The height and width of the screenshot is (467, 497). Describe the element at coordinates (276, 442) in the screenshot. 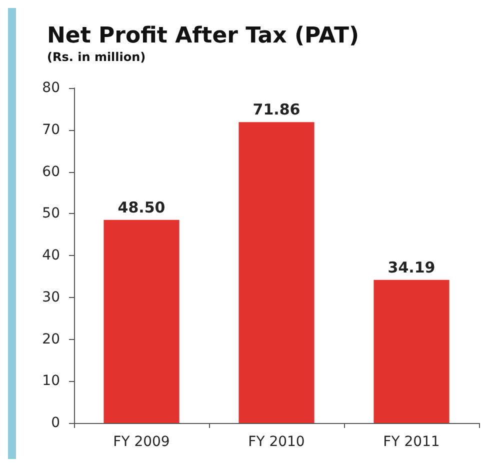

I see `x-tick-label: FY 2010` at that location.